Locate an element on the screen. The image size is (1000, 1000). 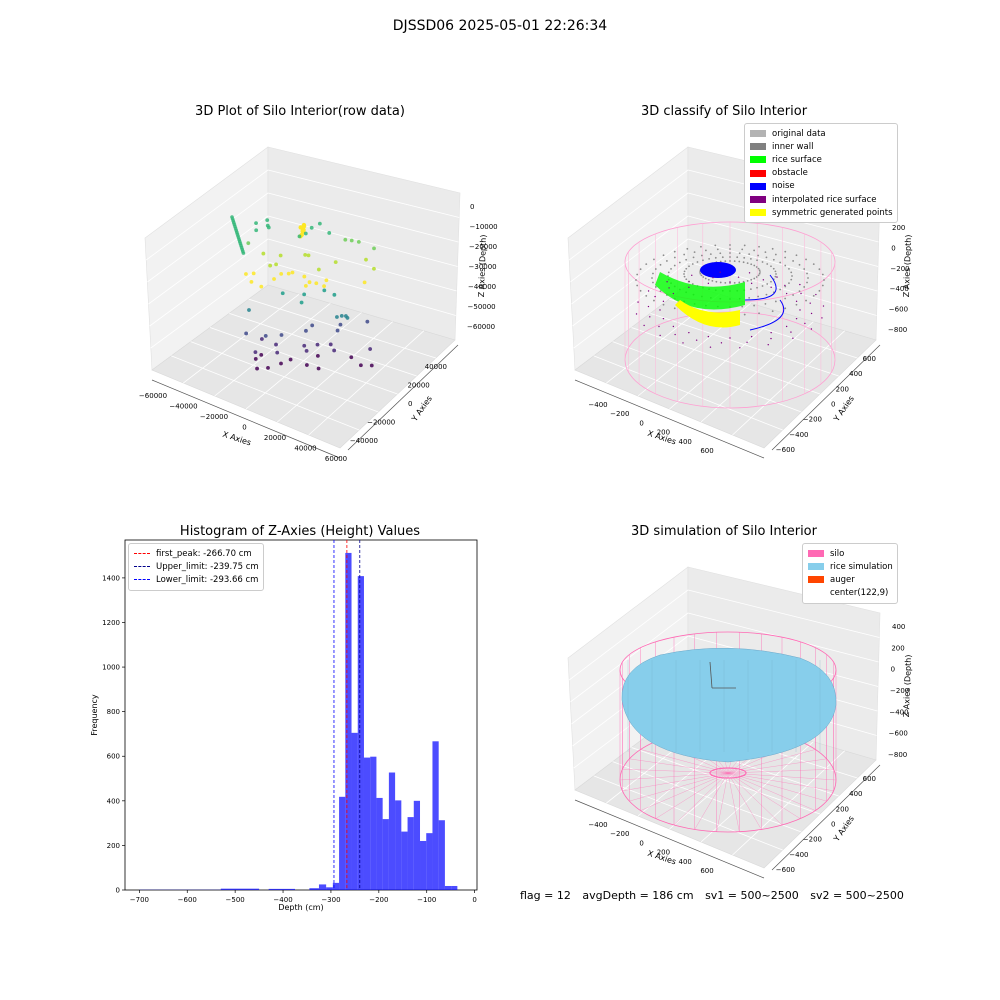
p4-y-axis is located at coordinates (826, 817).